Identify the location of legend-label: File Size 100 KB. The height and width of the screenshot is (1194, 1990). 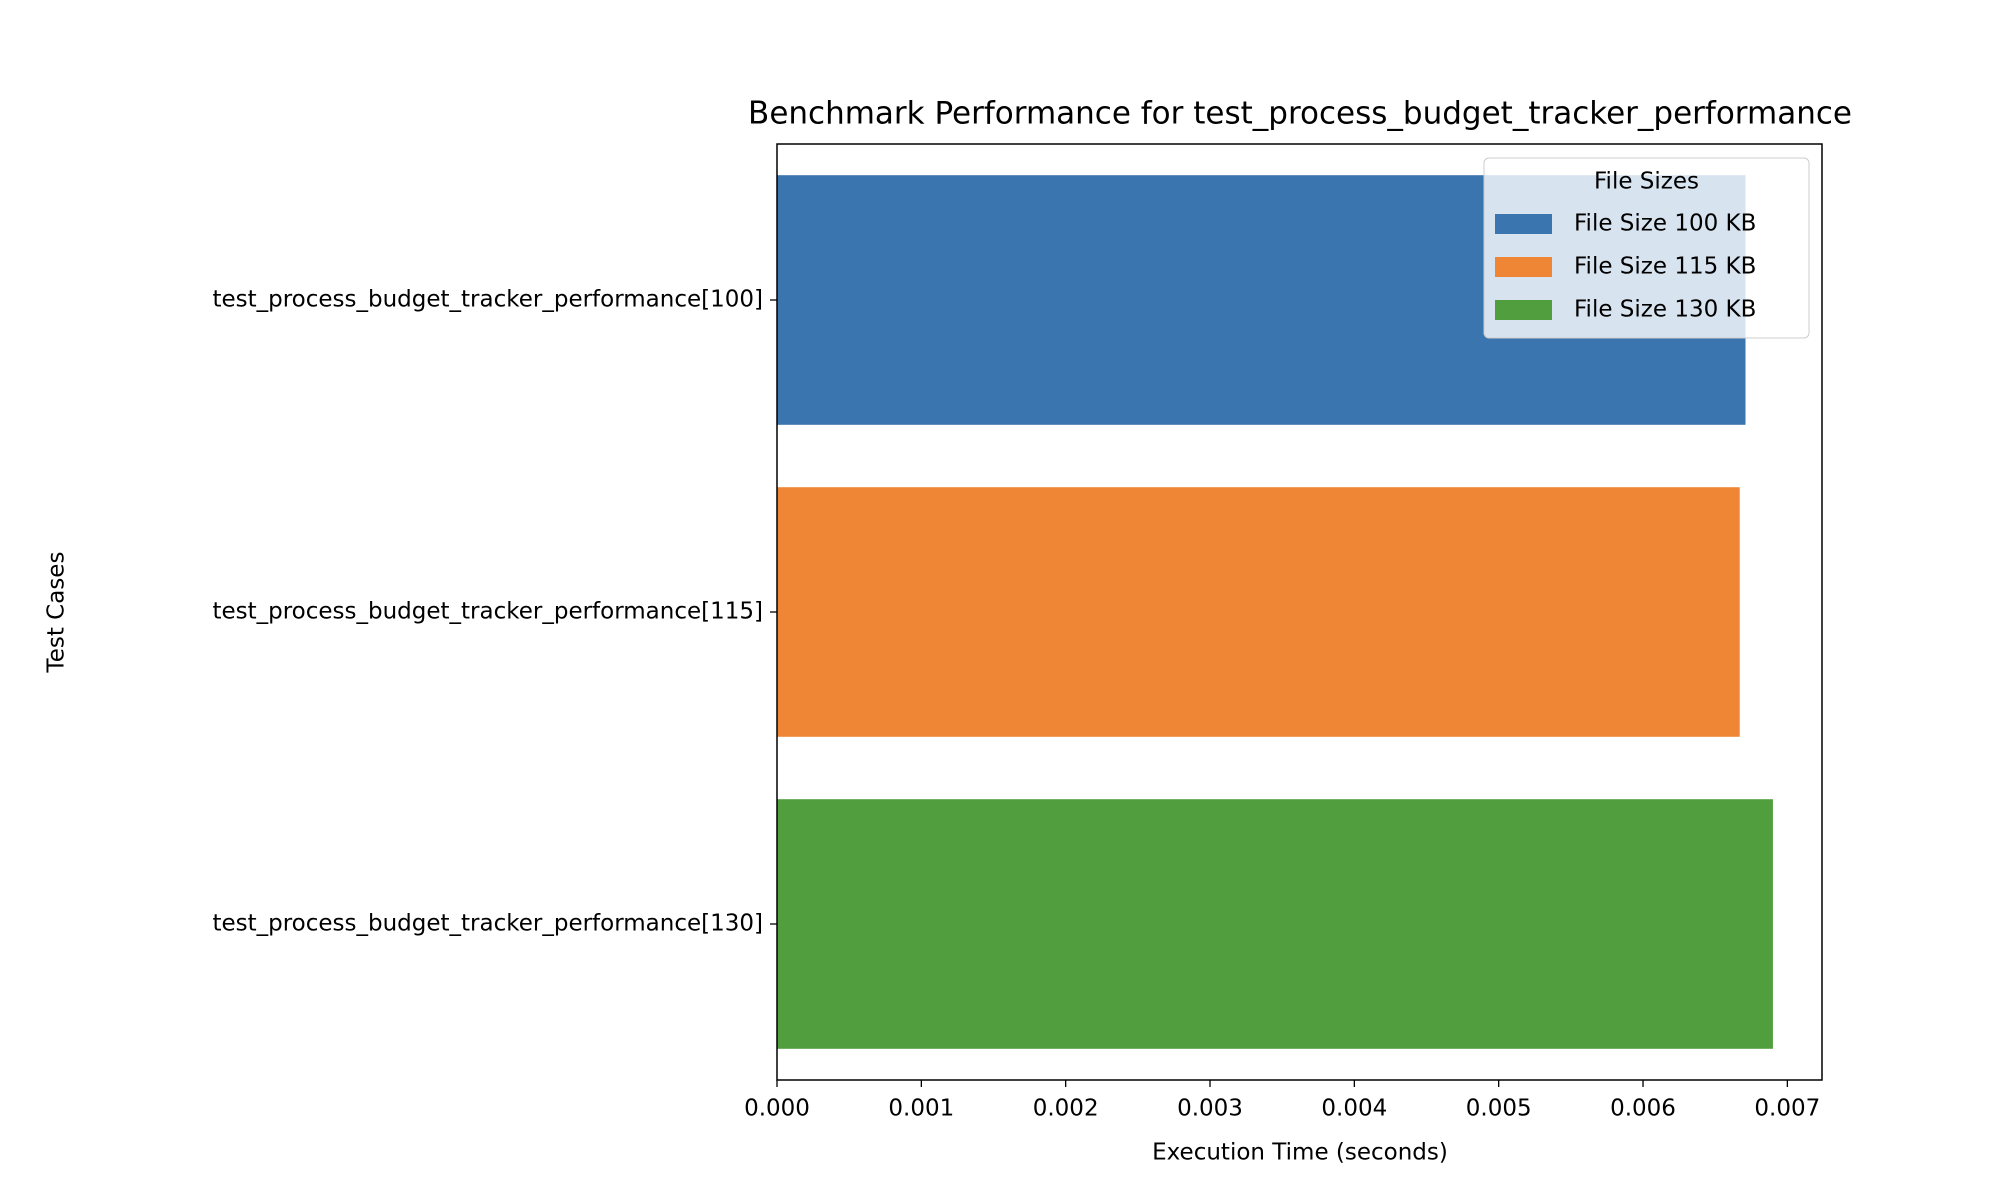
(1665, 224).